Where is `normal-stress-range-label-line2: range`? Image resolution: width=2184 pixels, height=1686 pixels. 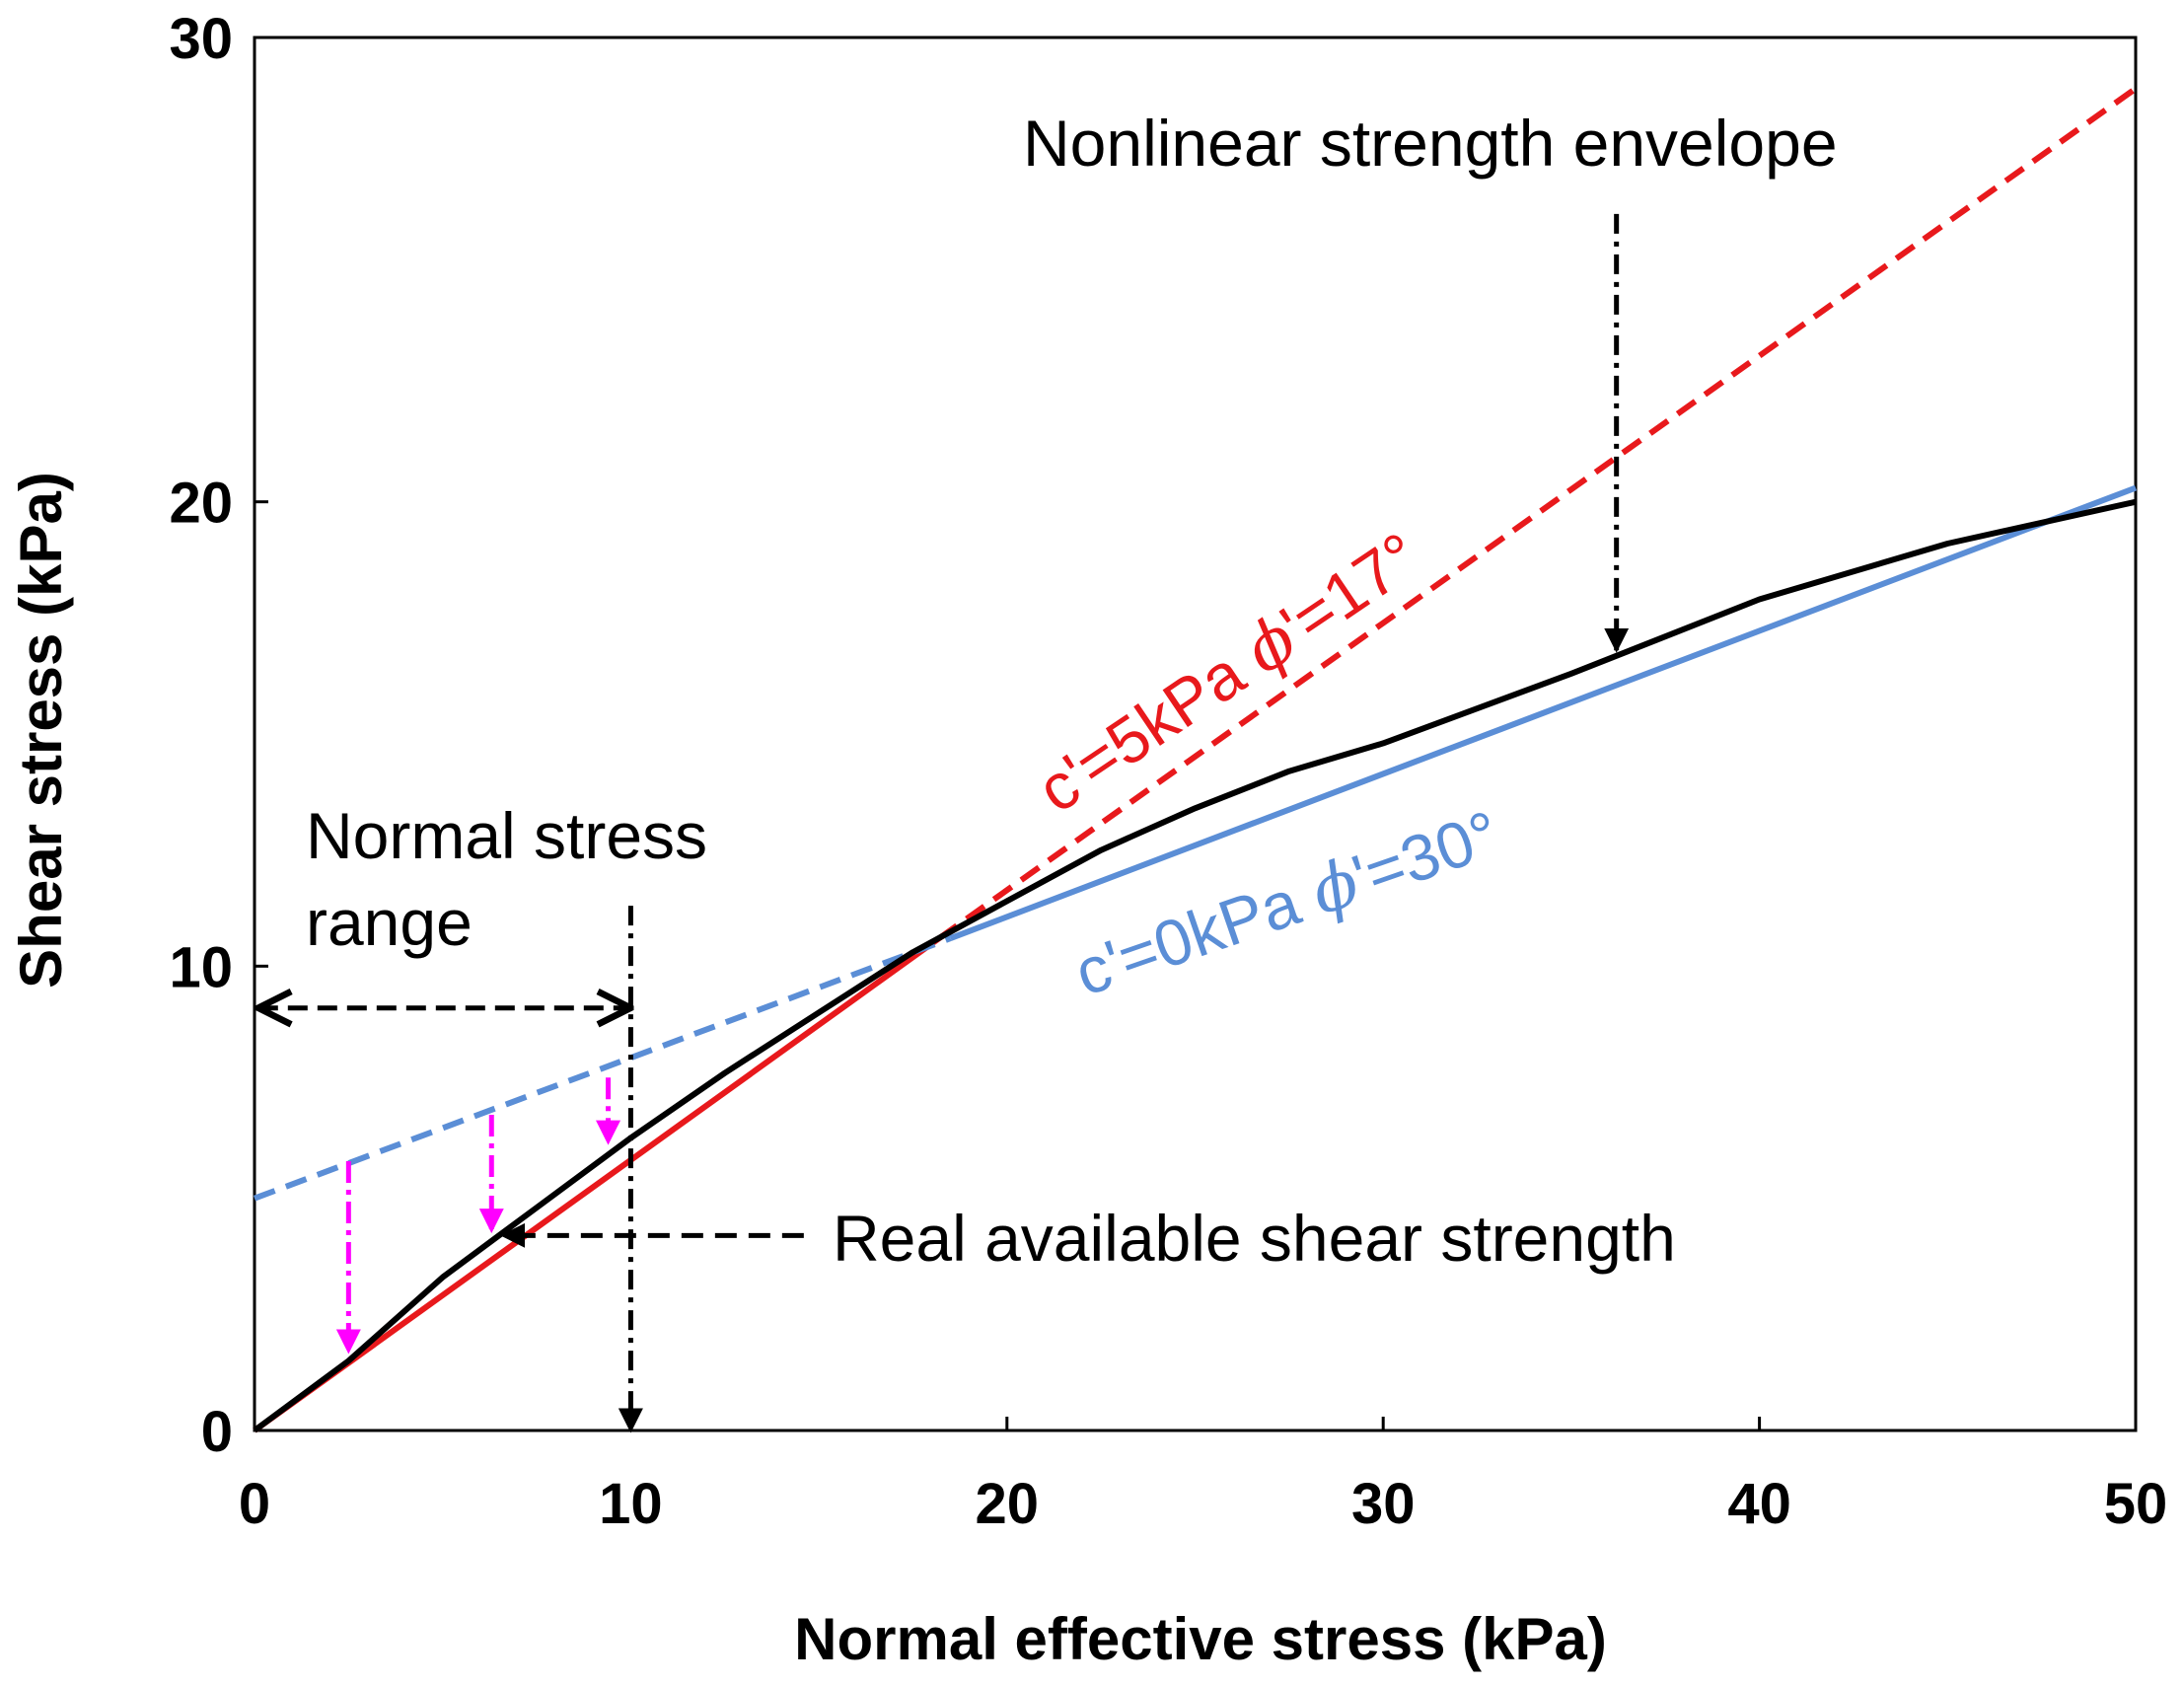 normal-stress-range-label-line2: range is located at coordinates (389, 922).